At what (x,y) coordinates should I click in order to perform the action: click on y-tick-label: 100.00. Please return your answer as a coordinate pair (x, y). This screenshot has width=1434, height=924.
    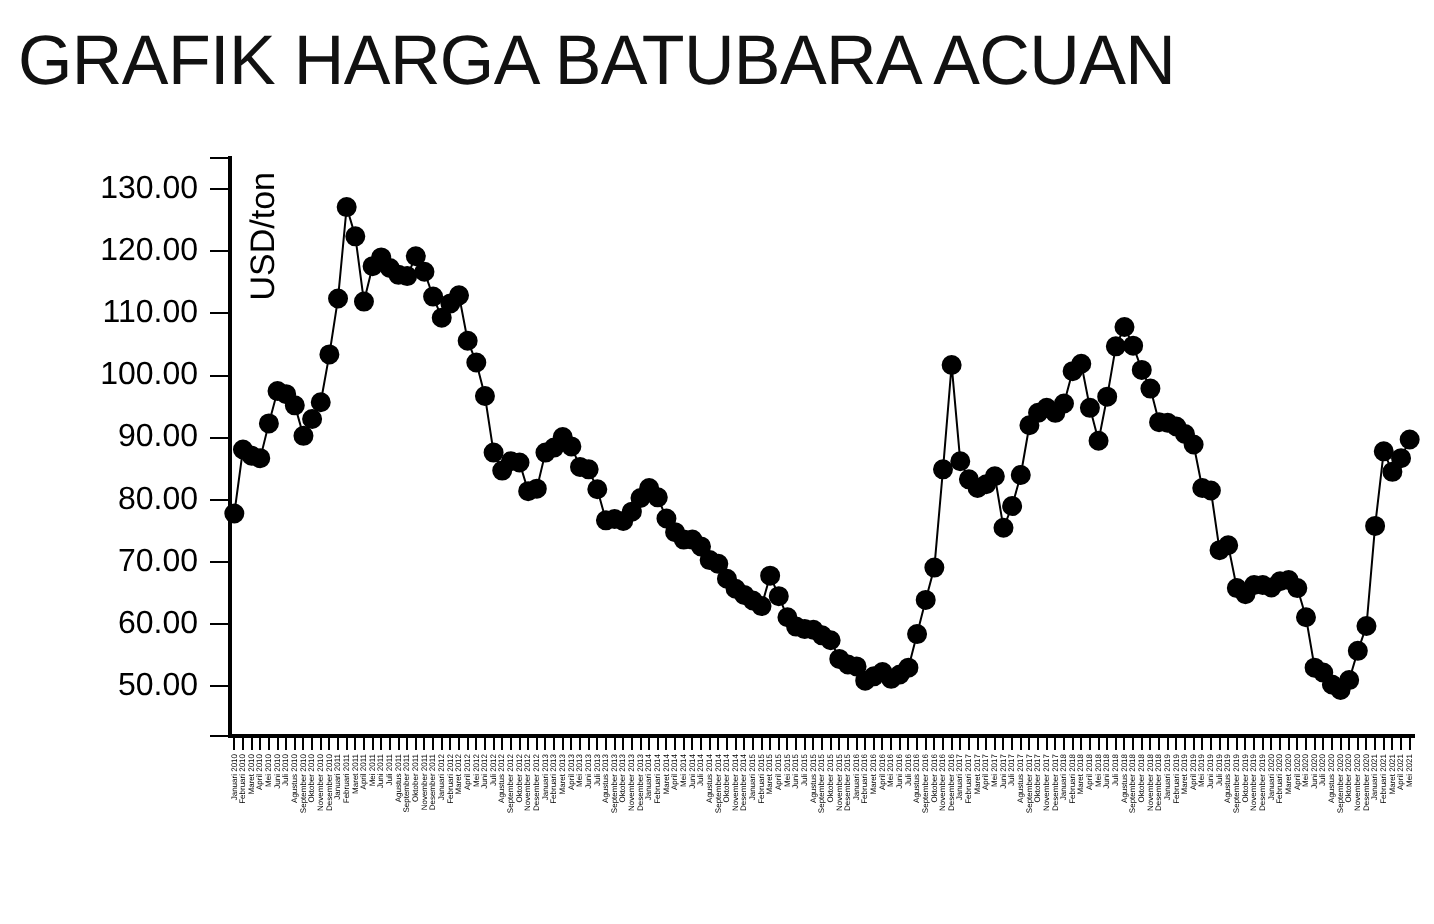
    Looking at the image, I should click on (149, 375).